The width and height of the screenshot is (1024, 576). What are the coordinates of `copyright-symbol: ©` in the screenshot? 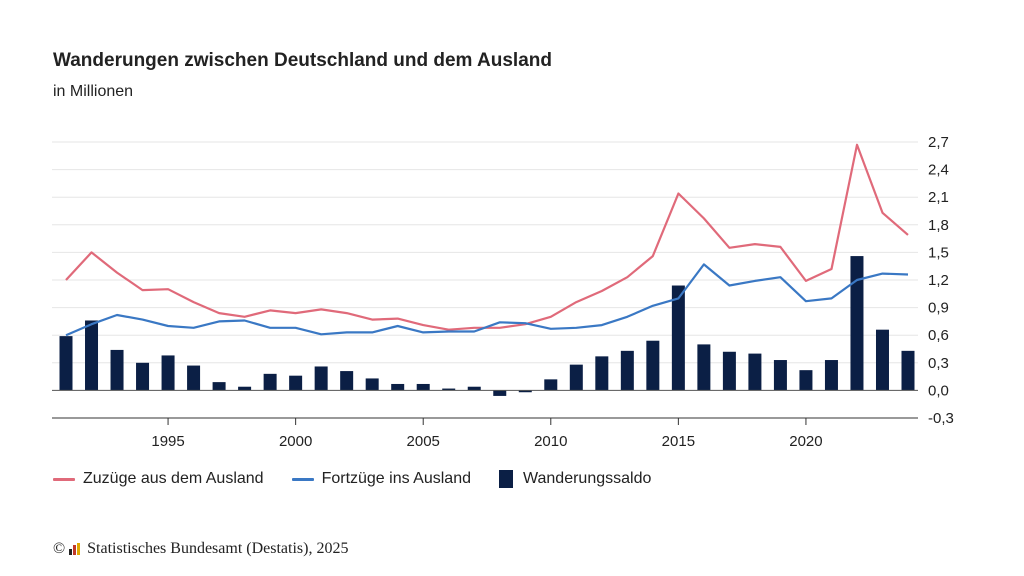 It's located at (59, 548).